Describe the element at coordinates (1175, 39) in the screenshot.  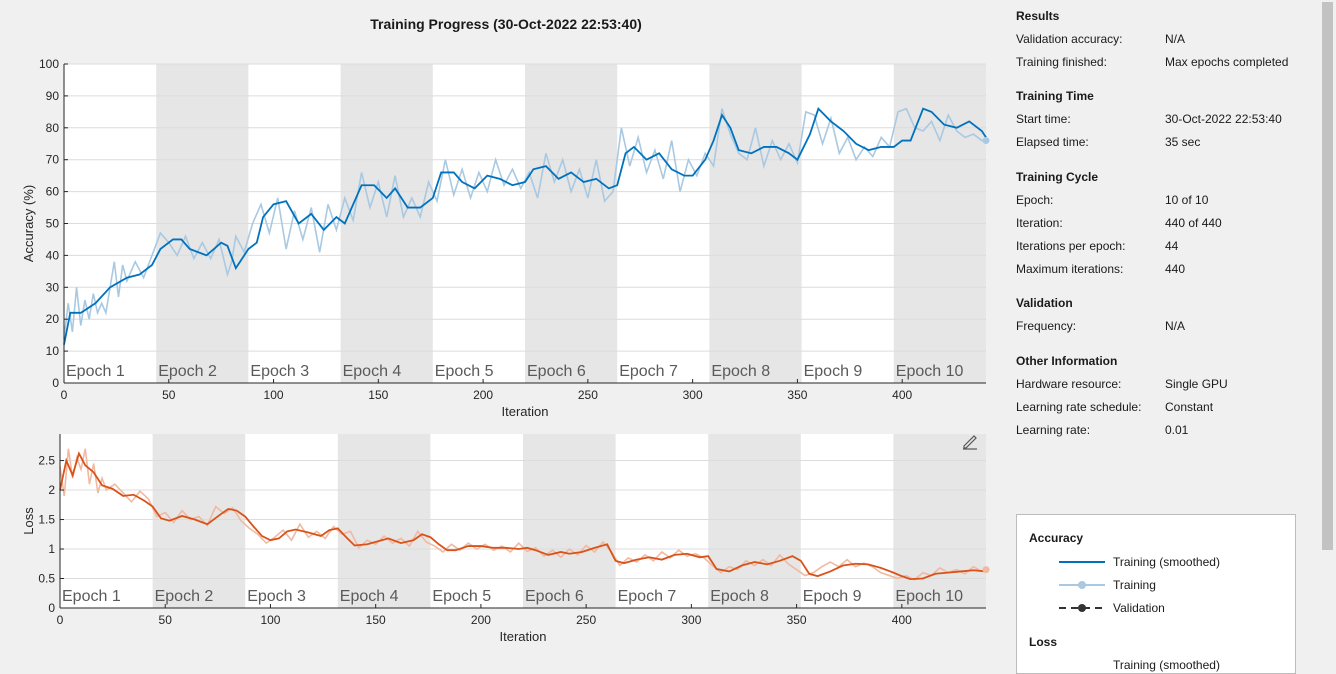
I see `validation-accuracy-value: N/A` at that location.